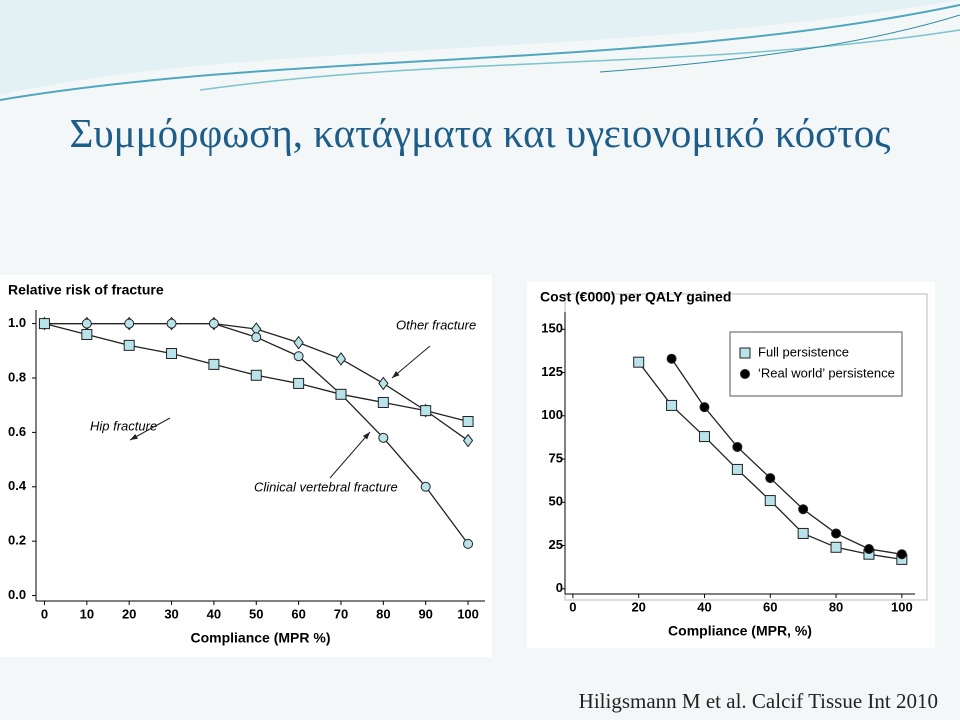 This screenshot has height=720, width=960. What do you see at coordinates (87, 613) in the screenshot?
I see `x-tick-label: 10` at bounding box center [87, 613].